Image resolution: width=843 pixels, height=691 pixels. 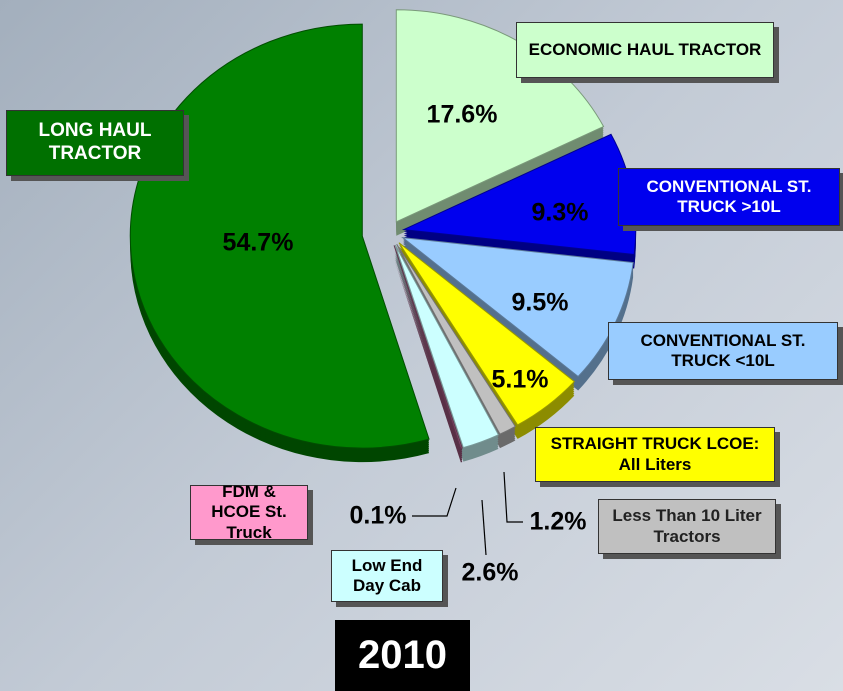 What do you see at coordinates (729, 197) in the screenshot?
I see `category-label: CONVENTIONAL ST. TRUCK >10L` at bounding box center [729, 197].